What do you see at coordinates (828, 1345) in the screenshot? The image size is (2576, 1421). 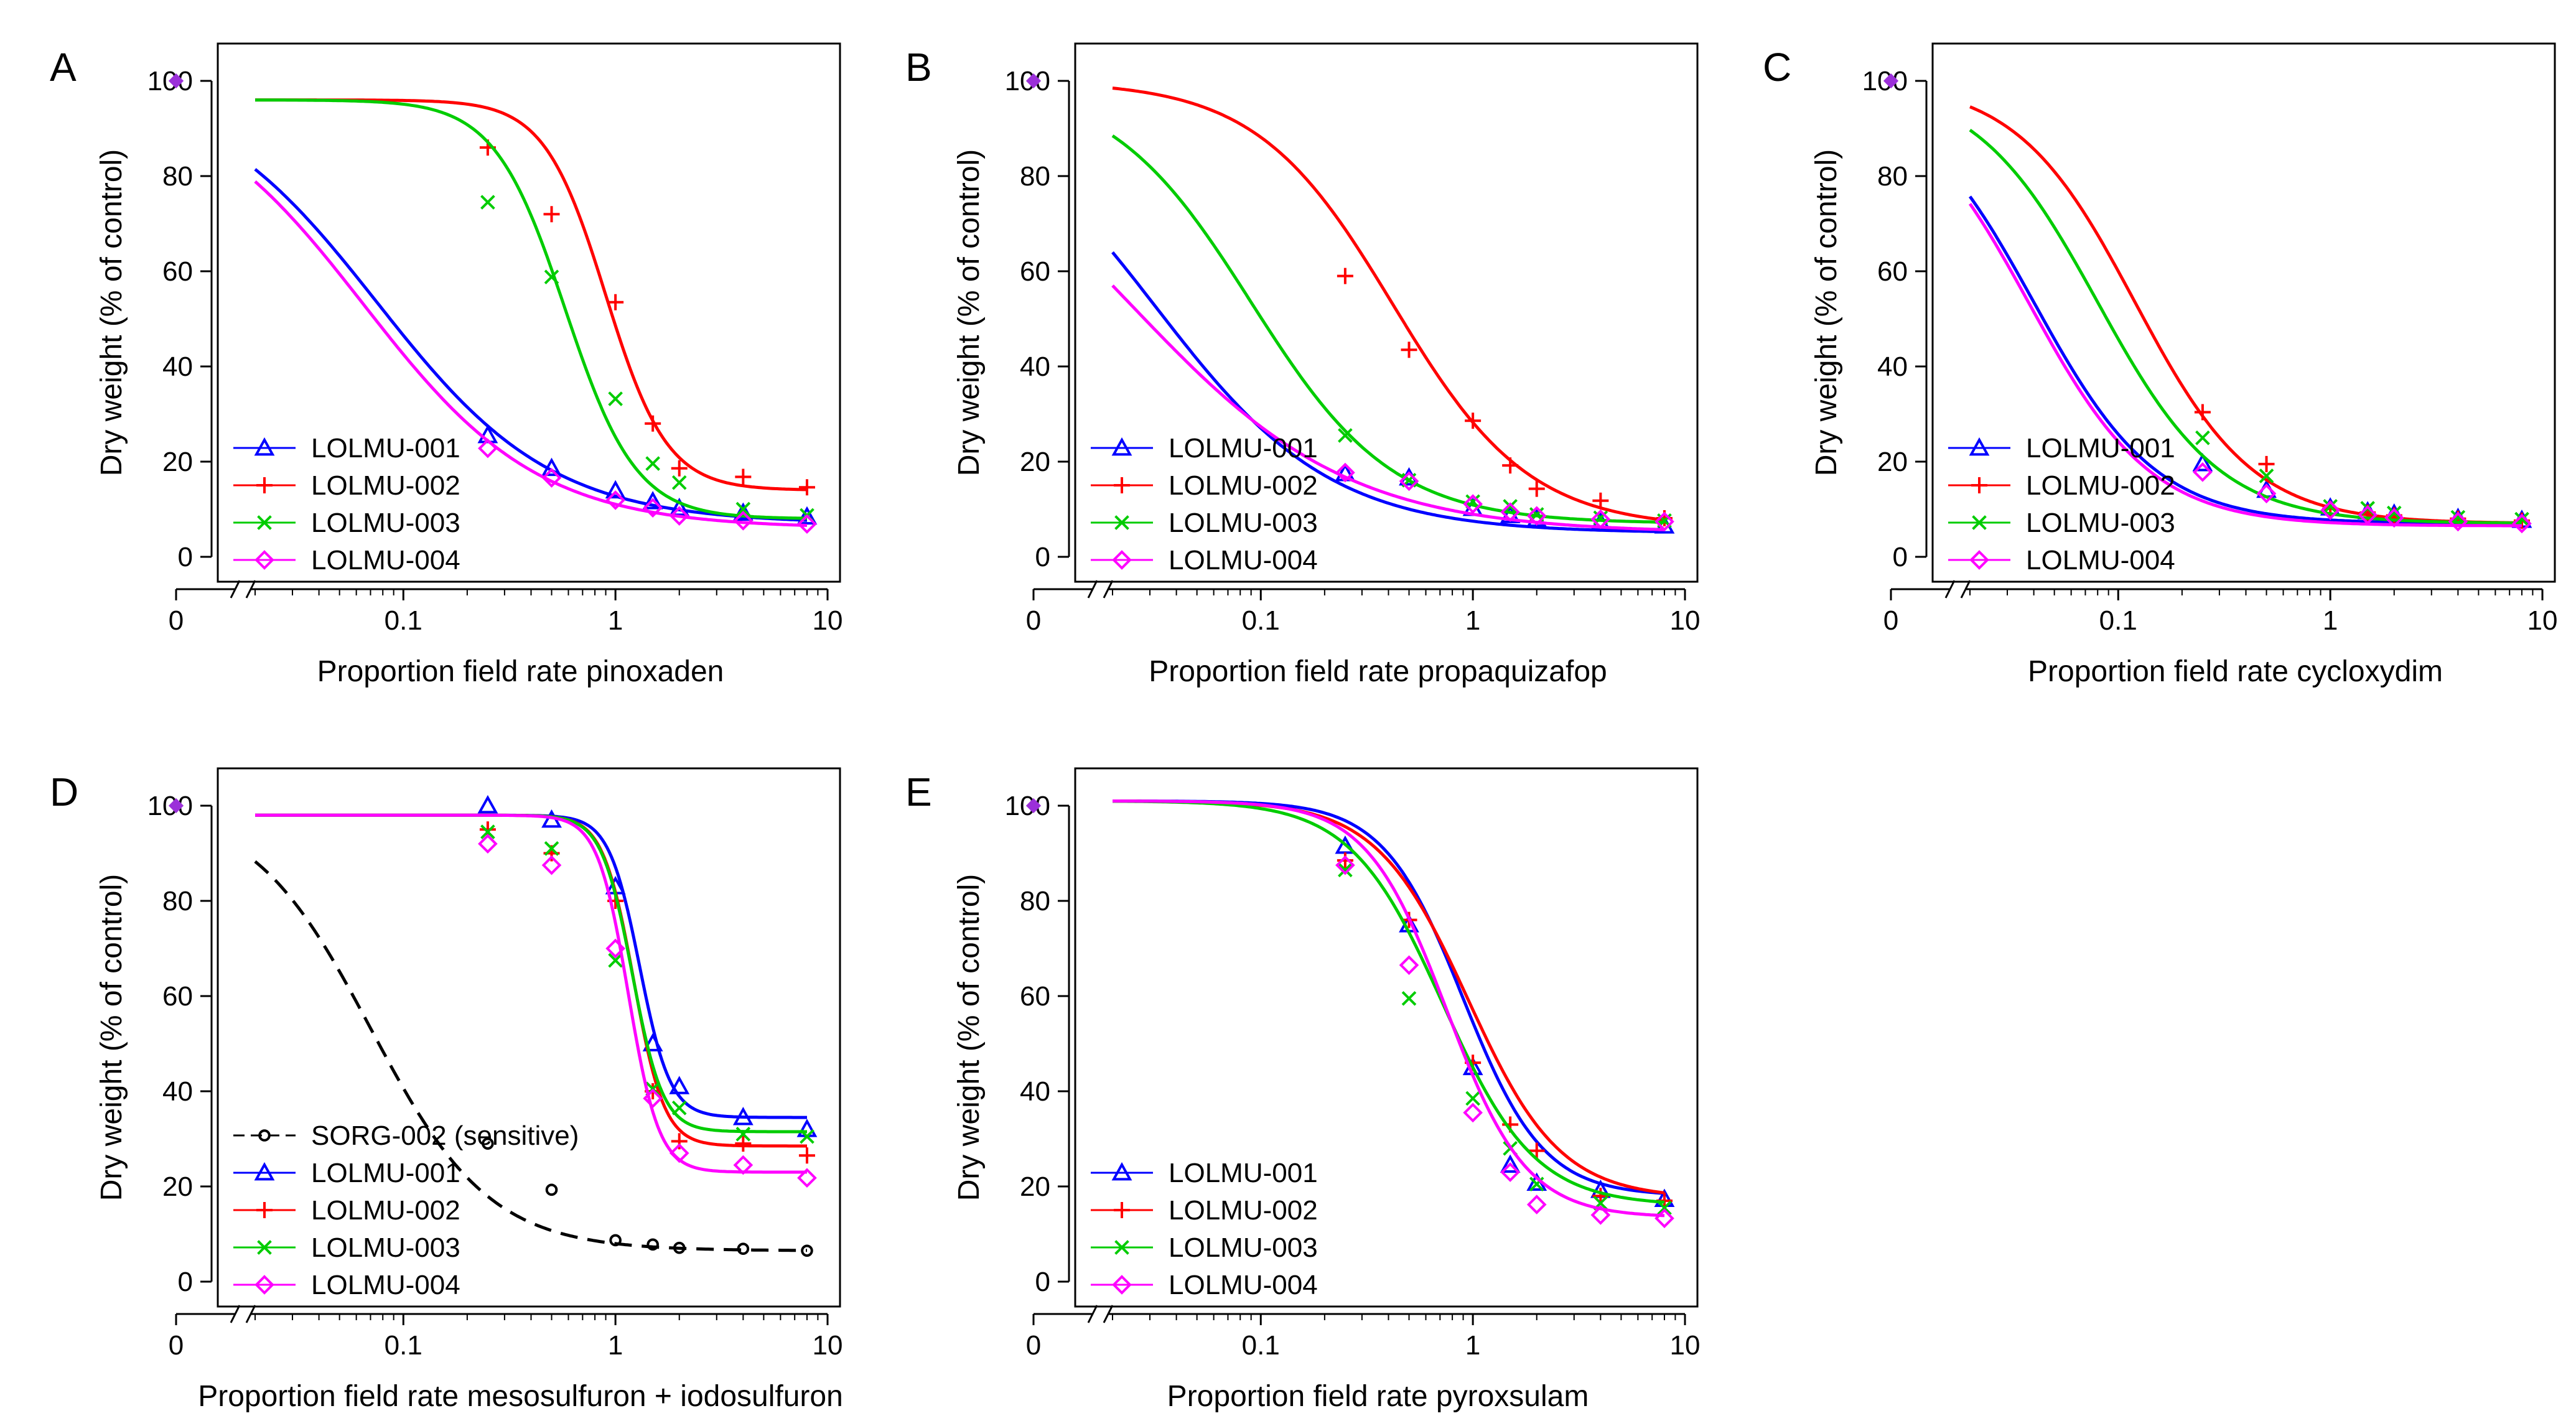 I see `x-tick-label: 10` at bounding box center [828, 1345].